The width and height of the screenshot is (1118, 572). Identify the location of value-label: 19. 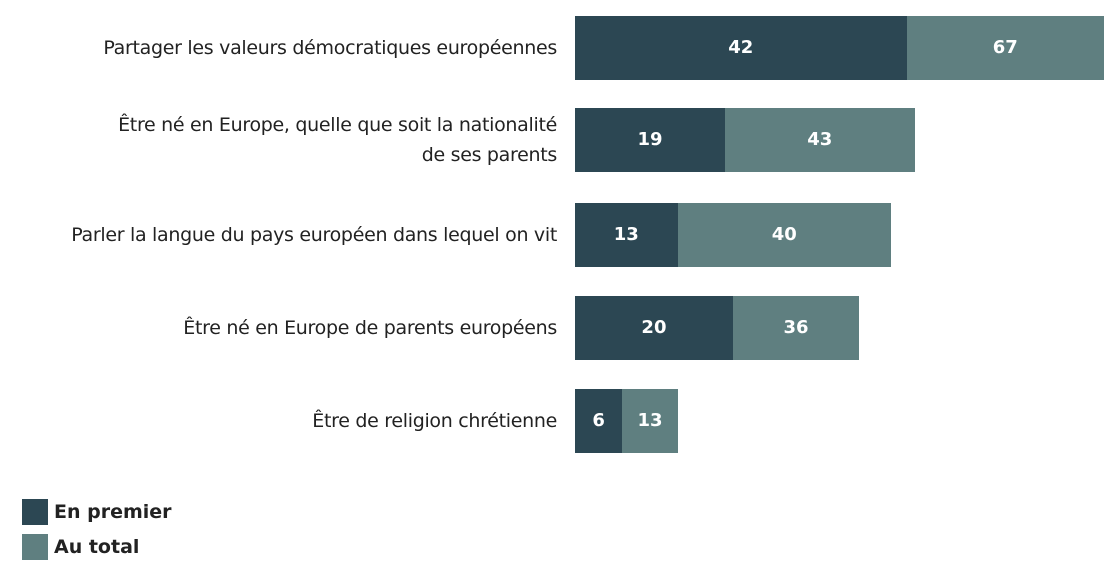
(650, 139).